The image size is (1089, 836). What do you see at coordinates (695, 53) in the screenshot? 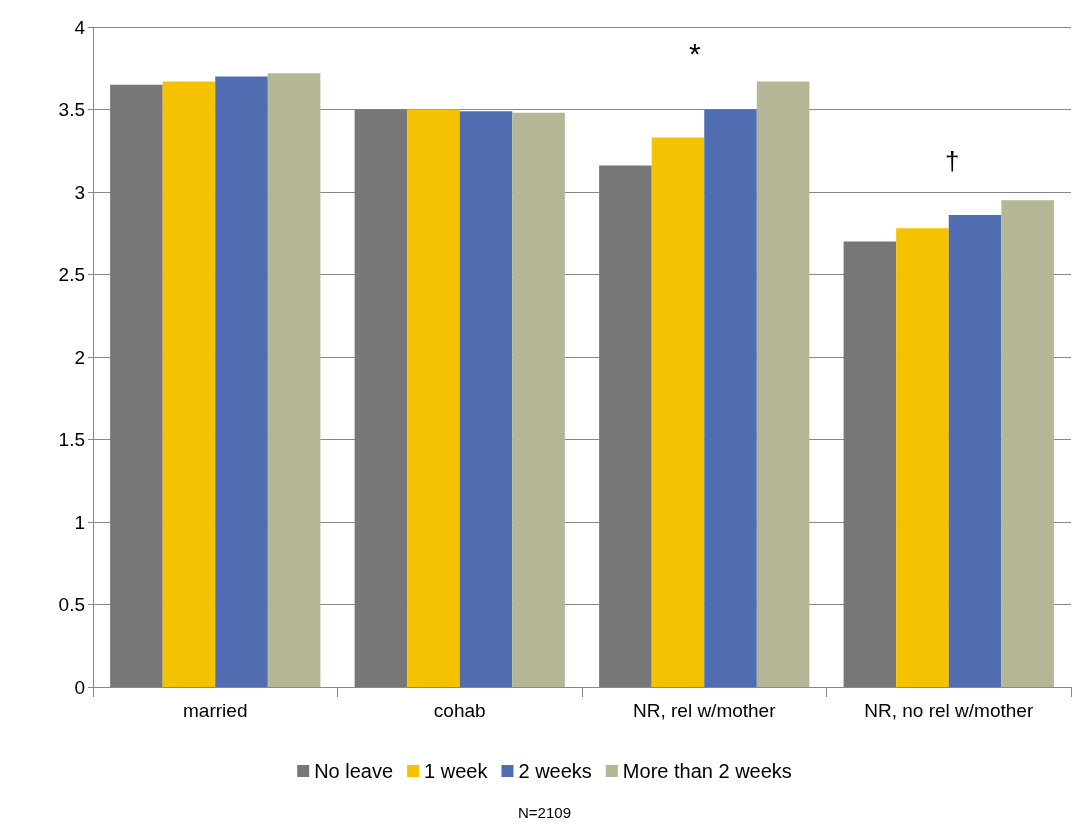
I see `annotation: *` at bounding box center [695, 53].